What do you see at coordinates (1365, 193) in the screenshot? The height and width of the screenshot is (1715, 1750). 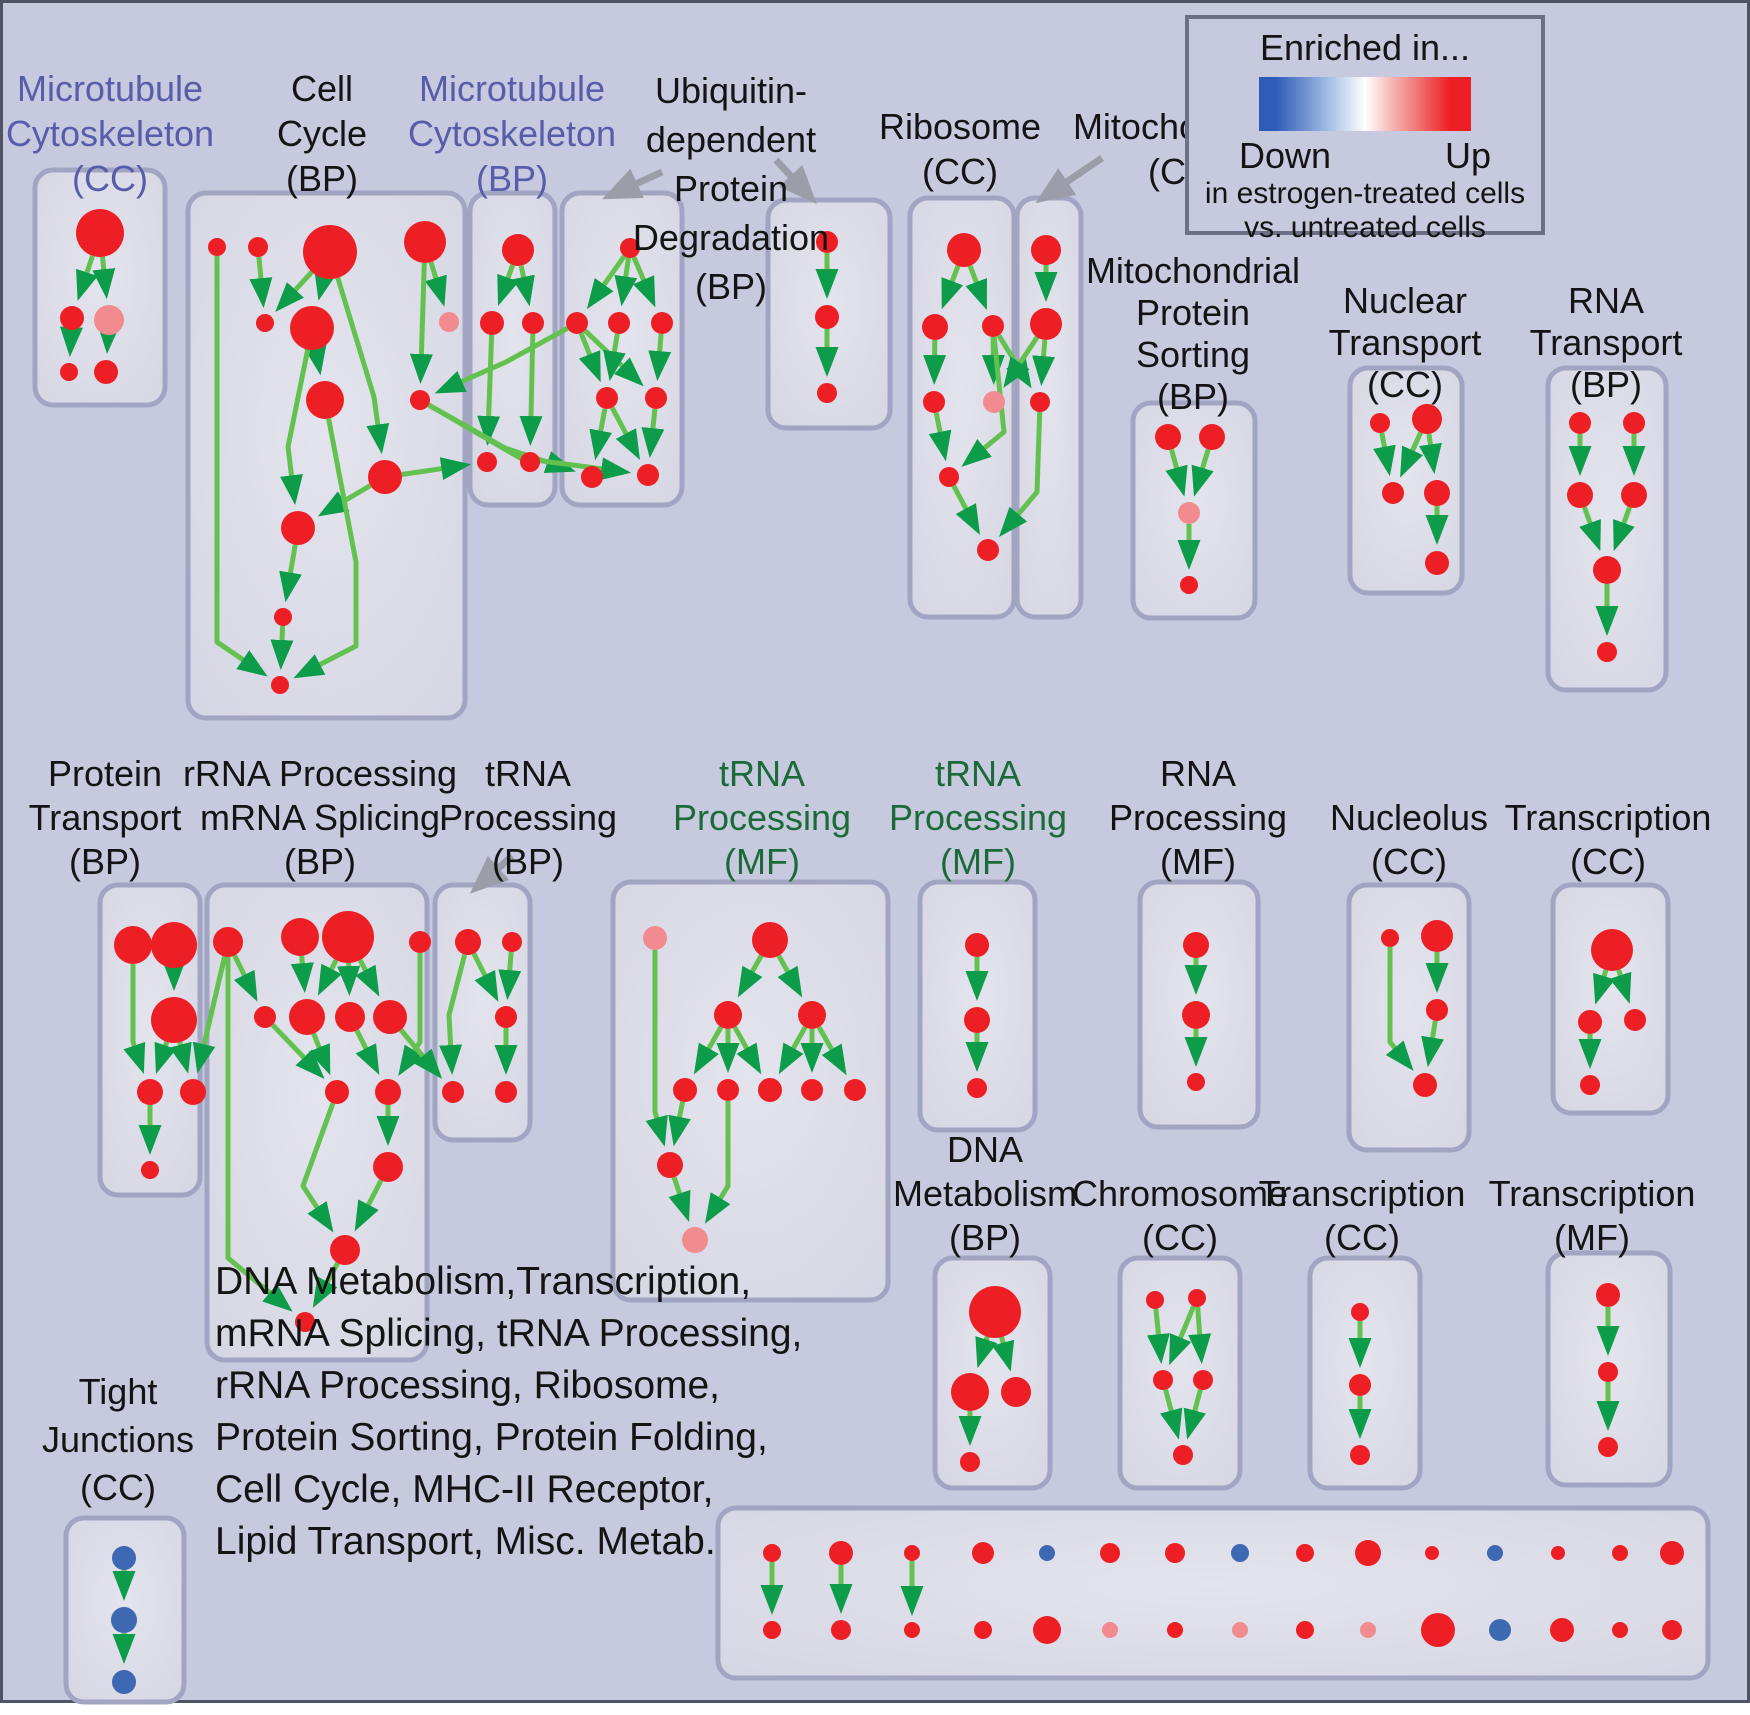 I see `legend-subtitle-1: in estrogen-treated cells` at bounding box center [1365, 193].